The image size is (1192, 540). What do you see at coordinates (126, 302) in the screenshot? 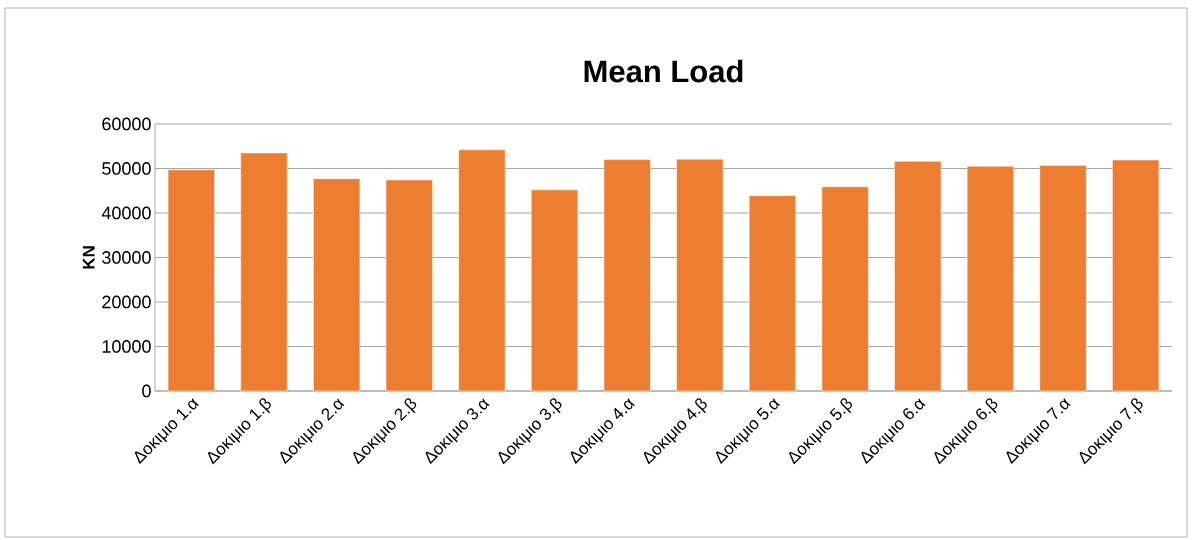
I see `y-tick-label: 20000` at bounding box center [126, 302].